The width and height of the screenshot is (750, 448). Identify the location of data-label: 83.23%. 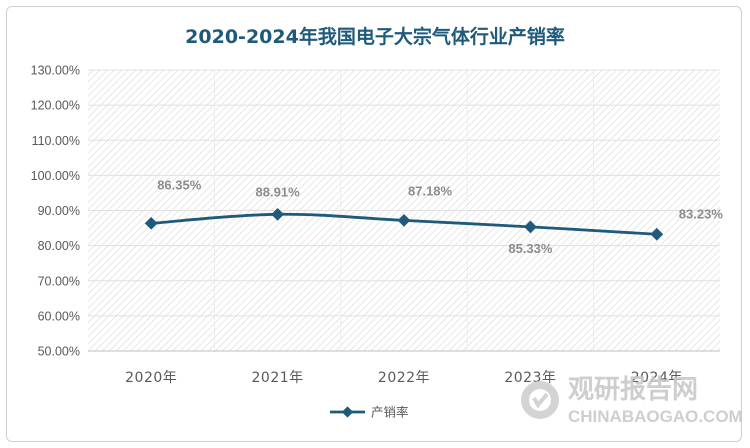
(701, 213).